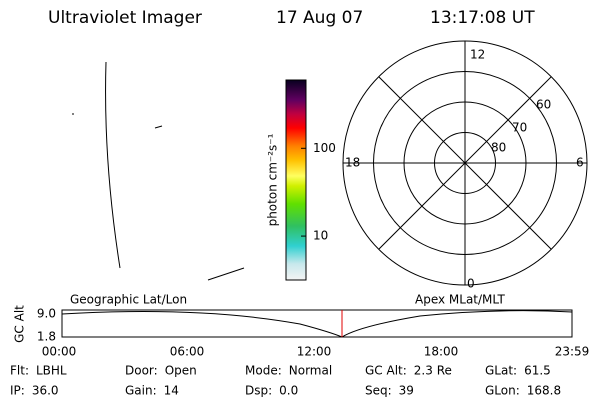  I want to click on mlt-label: 6, so click(580, 163).